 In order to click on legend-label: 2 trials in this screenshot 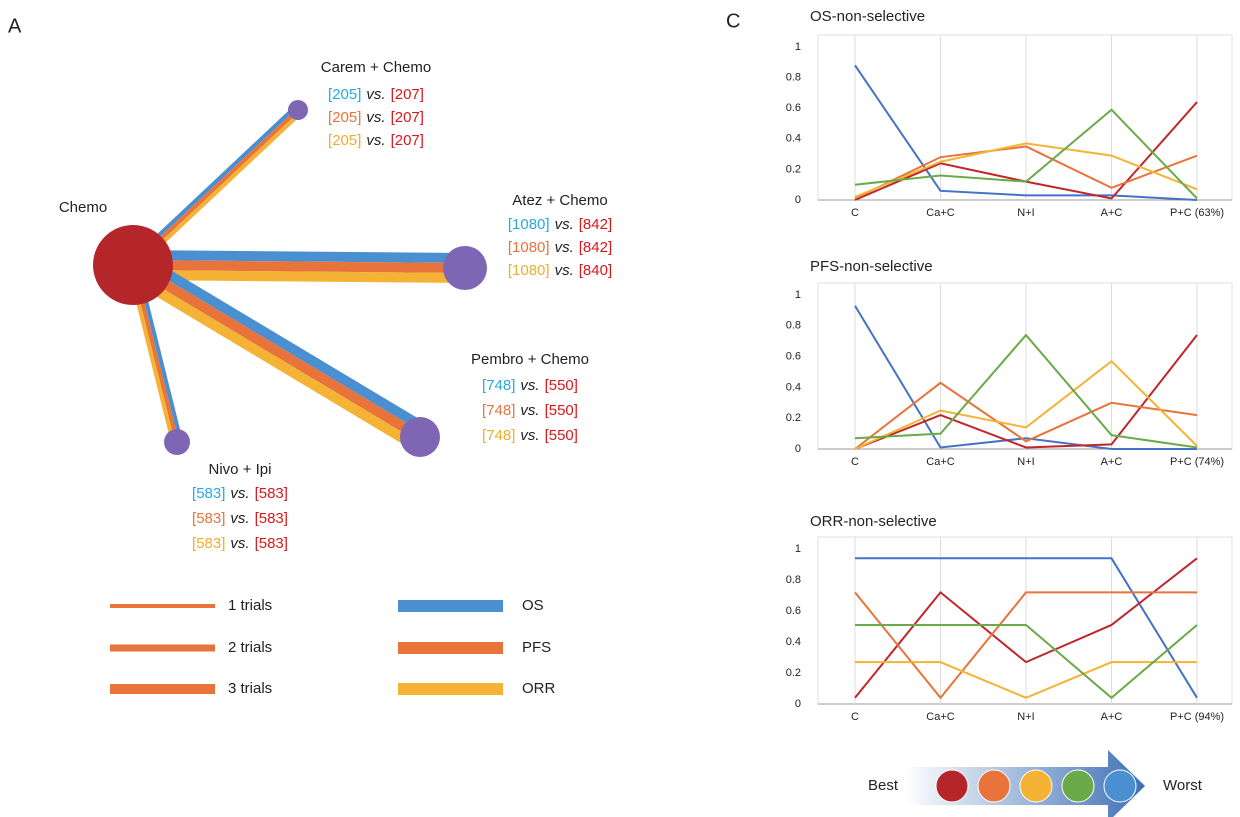, I will do `click(250, 647)`.